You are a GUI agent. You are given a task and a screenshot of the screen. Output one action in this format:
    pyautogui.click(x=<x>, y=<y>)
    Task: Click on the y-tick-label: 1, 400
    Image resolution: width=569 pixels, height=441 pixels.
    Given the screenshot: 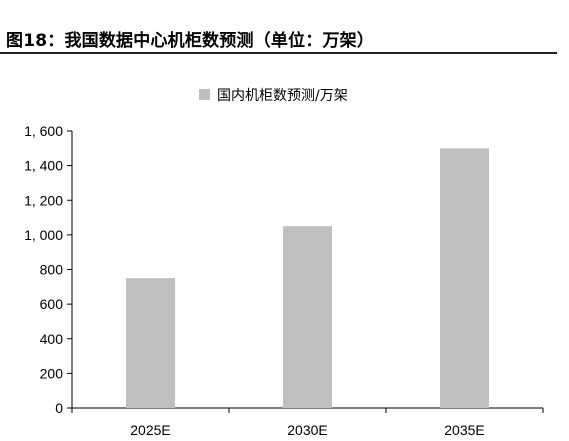 What is the action you would take?
    pyautogui.click(x=43, y=166)
    